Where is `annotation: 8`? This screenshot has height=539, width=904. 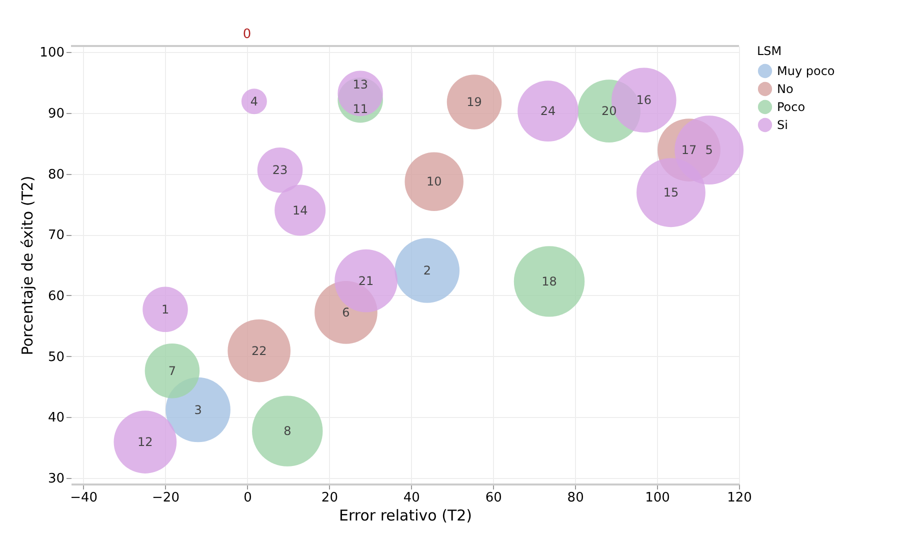
annotation: 8 is located at coordinates (288, 431).